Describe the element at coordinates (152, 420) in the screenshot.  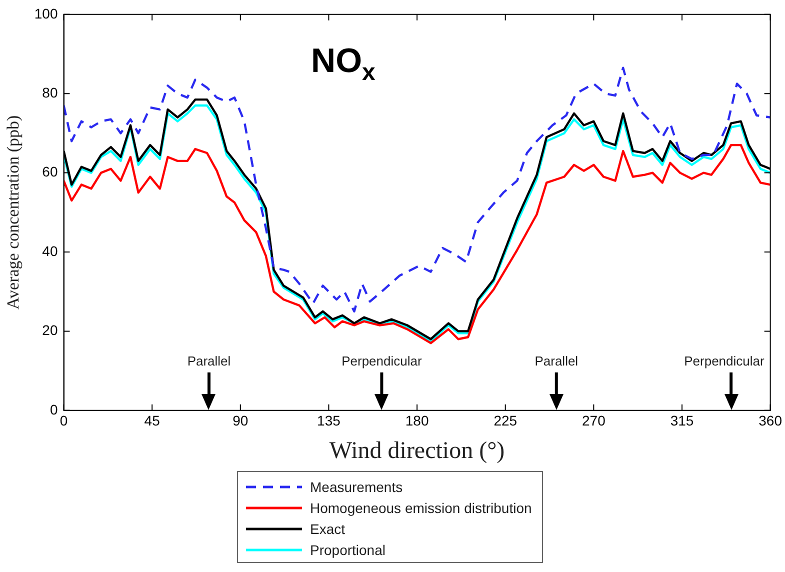
I see `x-tick-label: 45` at that location.